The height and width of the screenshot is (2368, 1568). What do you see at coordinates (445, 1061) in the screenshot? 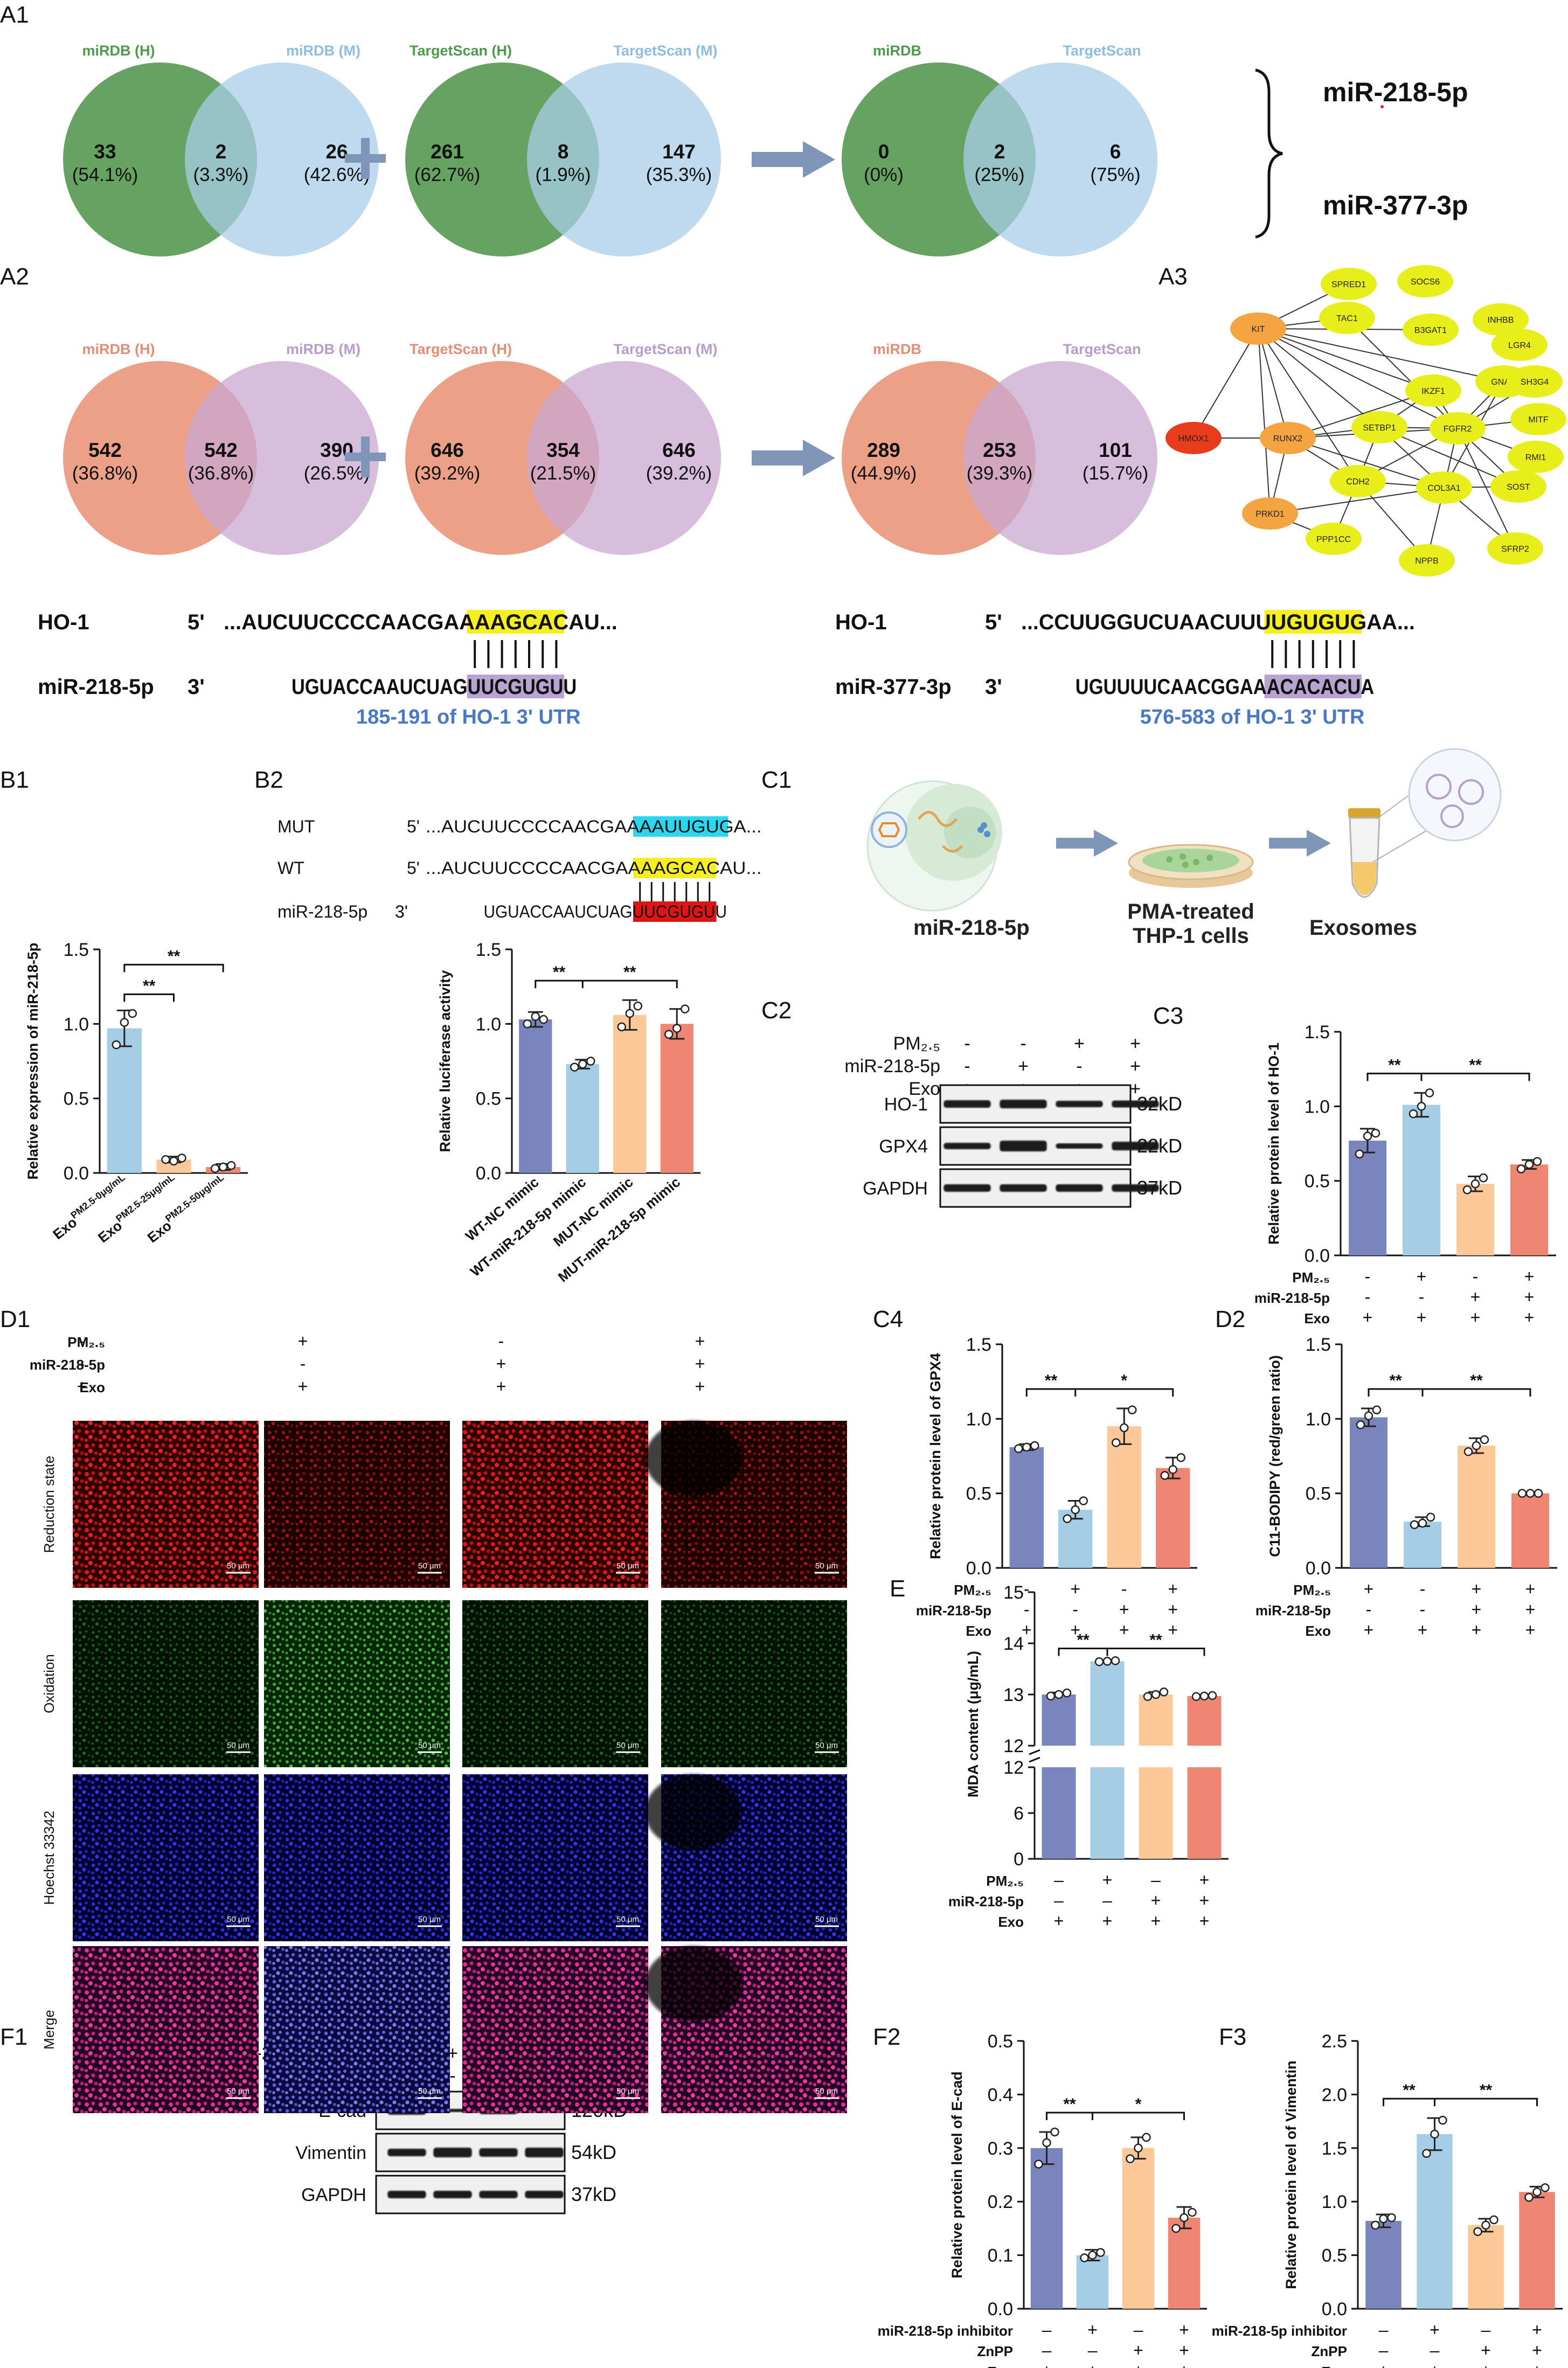
I see `y-axis-label: Relative luciferase activity` at bounding box center [445, 1061].